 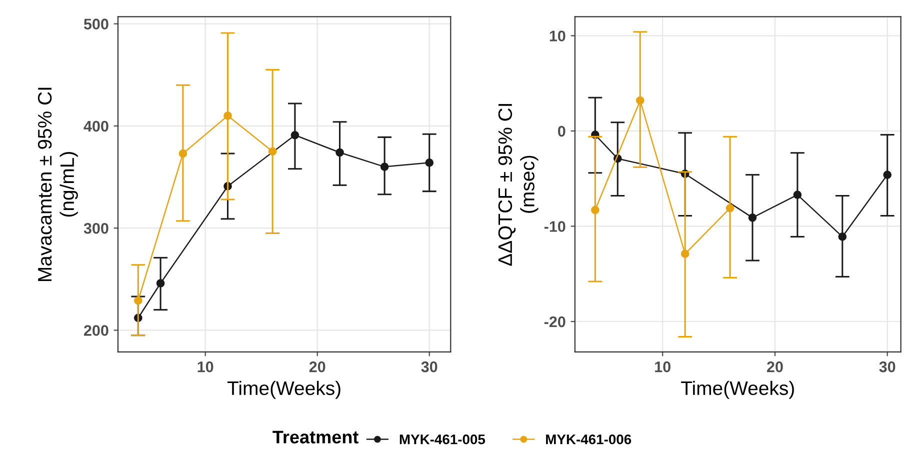 What do you see at coordinates (96, 228) in the screenshot?
I see `y-tick-label: 300` at bounding box center [96, 228].